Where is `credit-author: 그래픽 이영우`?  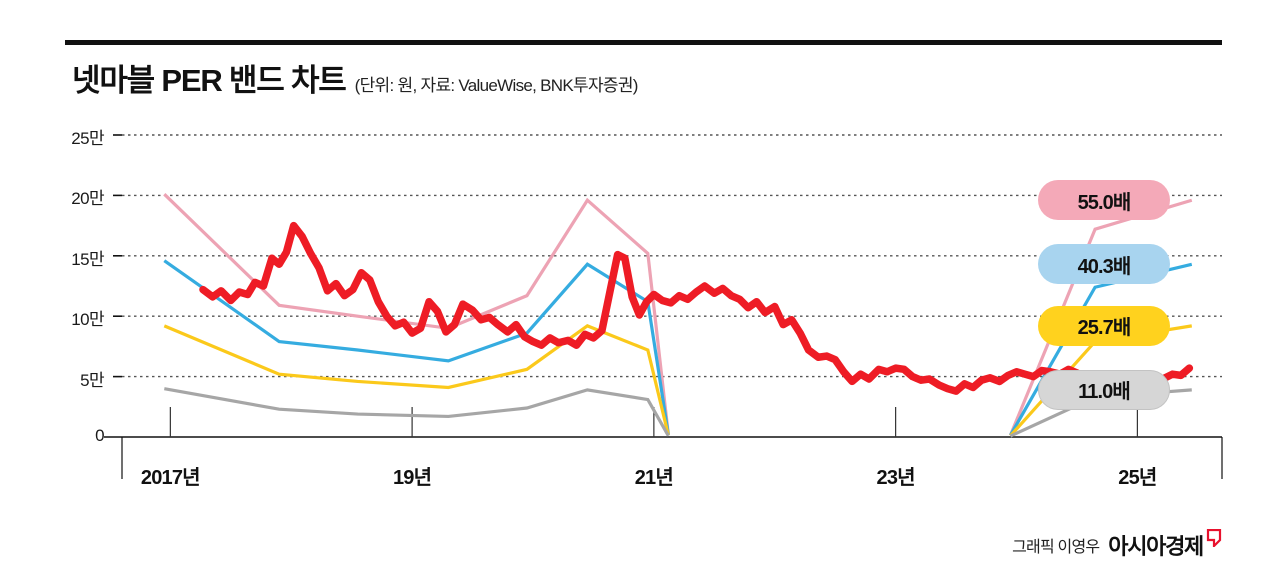
credit-author: 그래픽 이영우 is located at coordinates (1056, 547).